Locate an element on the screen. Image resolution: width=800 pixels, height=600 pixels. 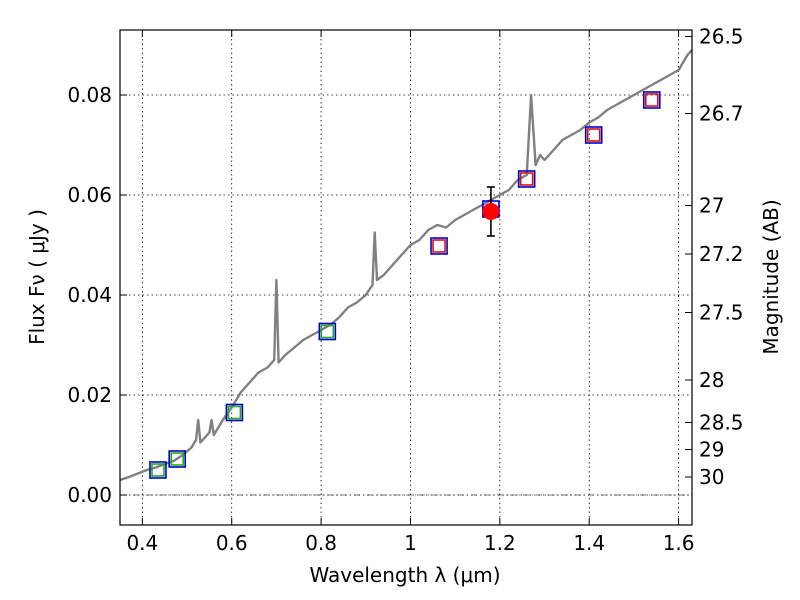
x-tick-label: 0.8 is located at coordinates (321, 543).